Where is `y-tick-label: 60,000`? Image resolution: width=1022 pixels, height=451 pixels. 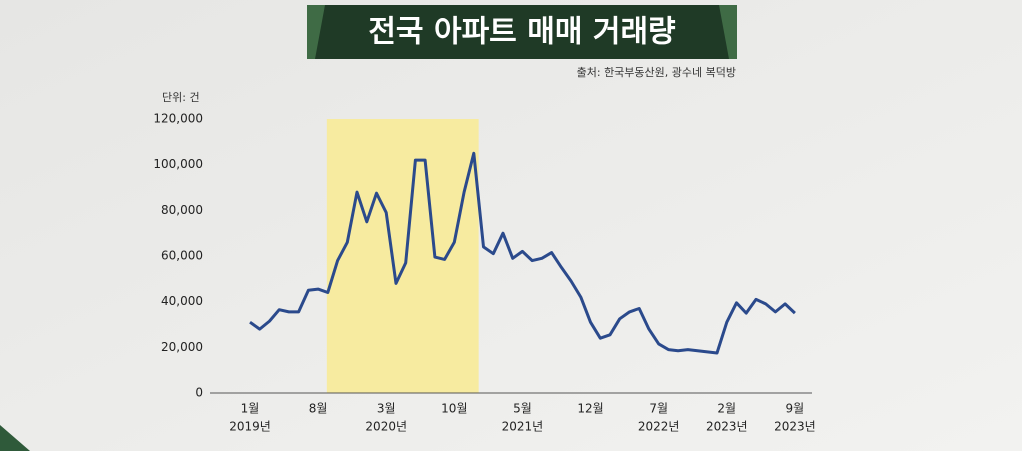
y-tick-label: 60,000 is located at coordinates (182, 256).